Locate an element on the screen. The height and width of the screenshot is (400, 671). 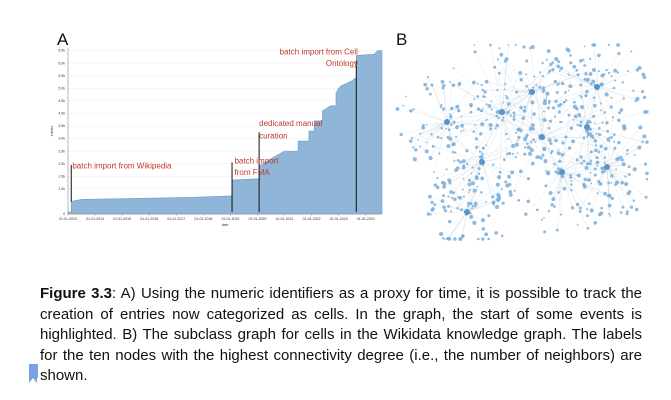
x-tick-label: 01-01-2013 is located at coordinates (68, 219).